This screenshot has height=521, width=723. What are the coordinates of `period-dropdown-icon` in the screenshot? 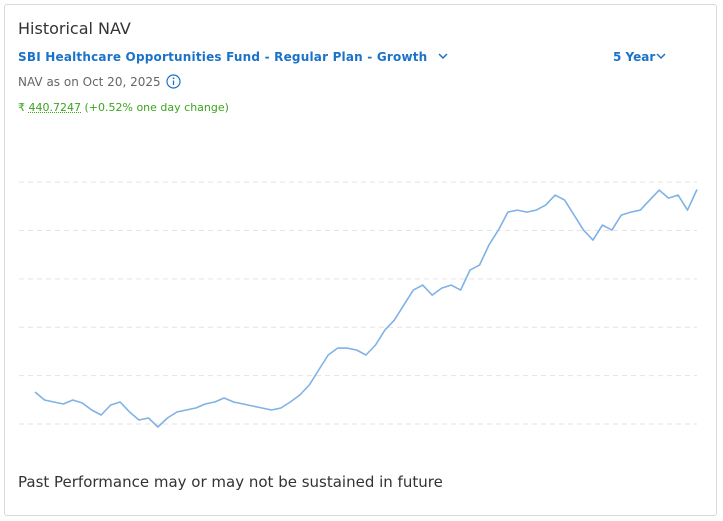 It's located at (661, 56).